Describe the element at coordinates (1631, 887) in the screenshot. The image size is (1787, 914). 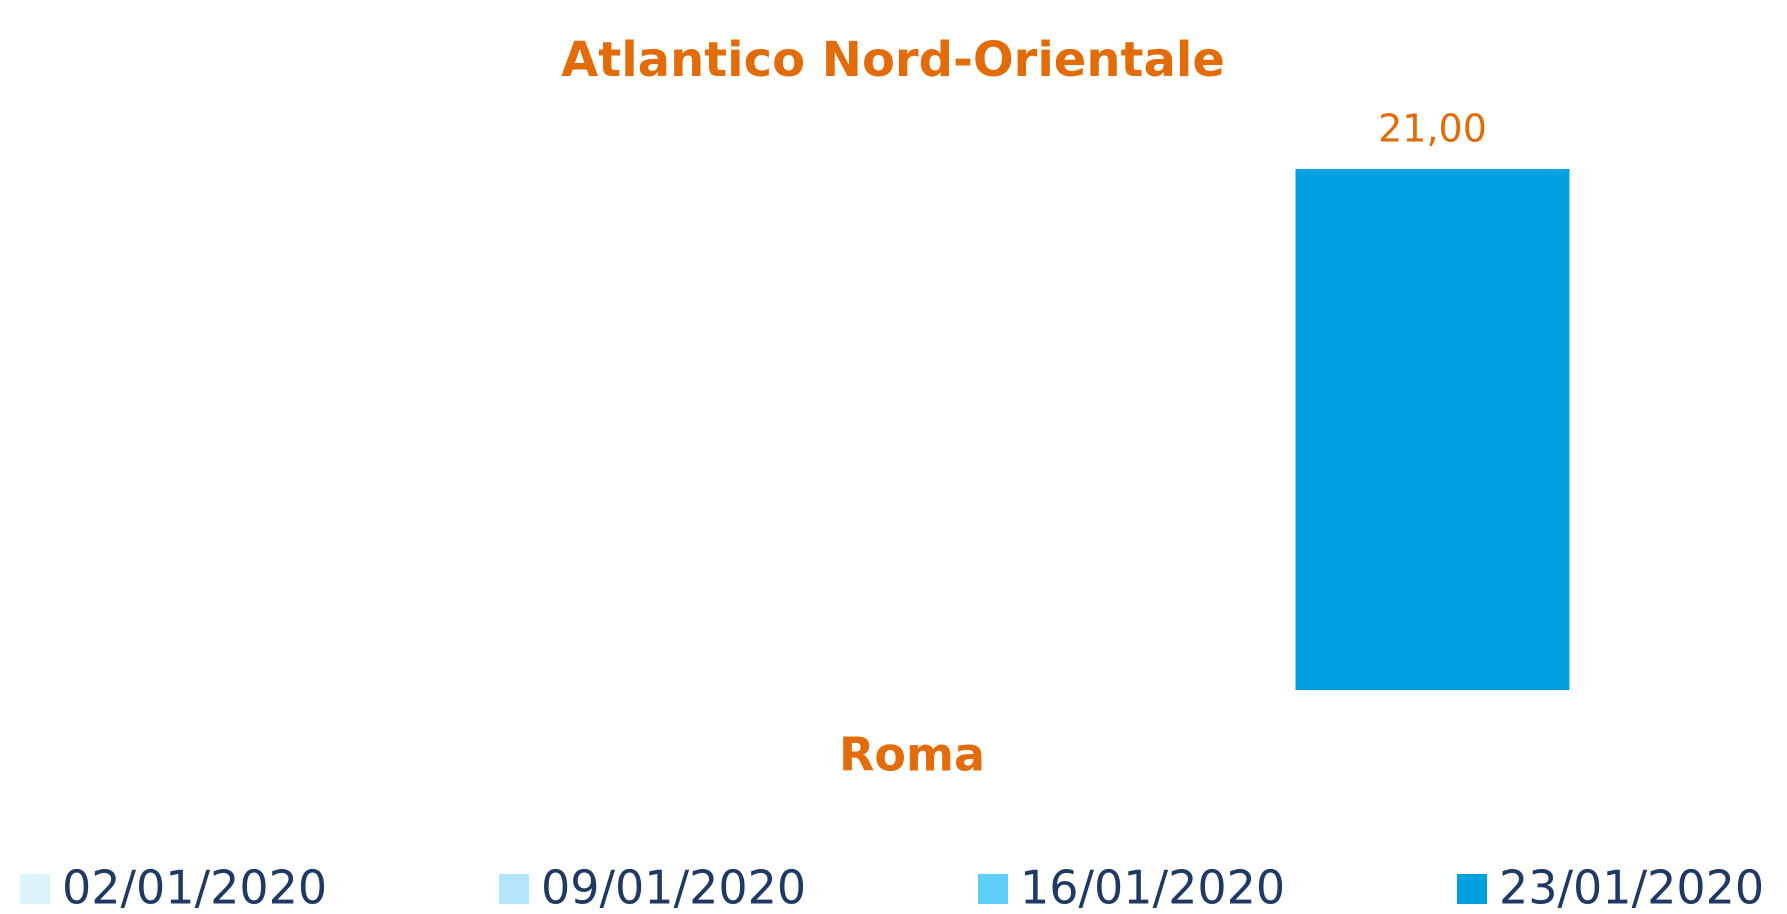
I see `legend-label: 23/01/2020` at that location.